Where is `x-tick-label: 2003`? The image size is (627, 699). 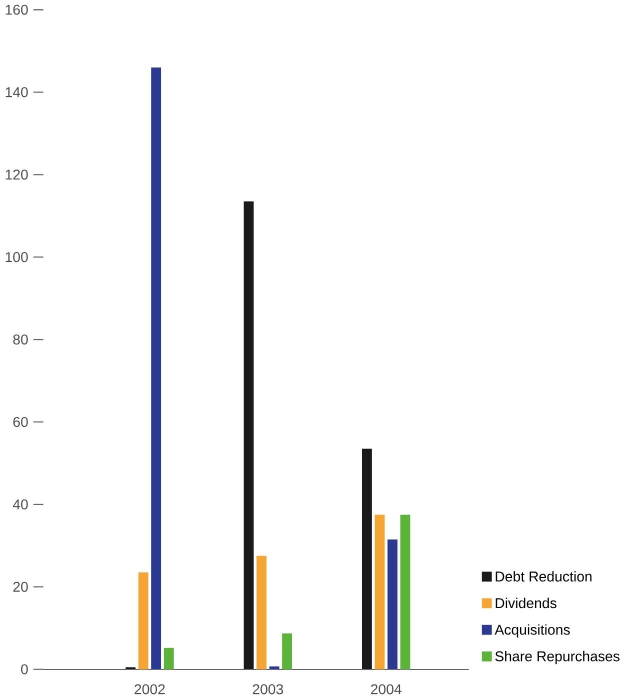
x-tick-label: 2003 is located at coordinates (268, 689).